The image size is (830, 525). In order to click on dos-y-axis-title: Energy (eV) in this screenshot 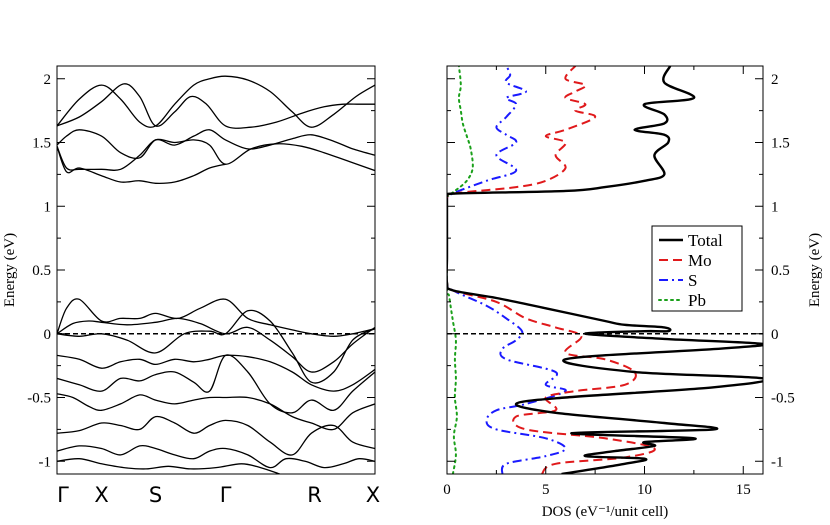, I will do `click(815, 270)`.